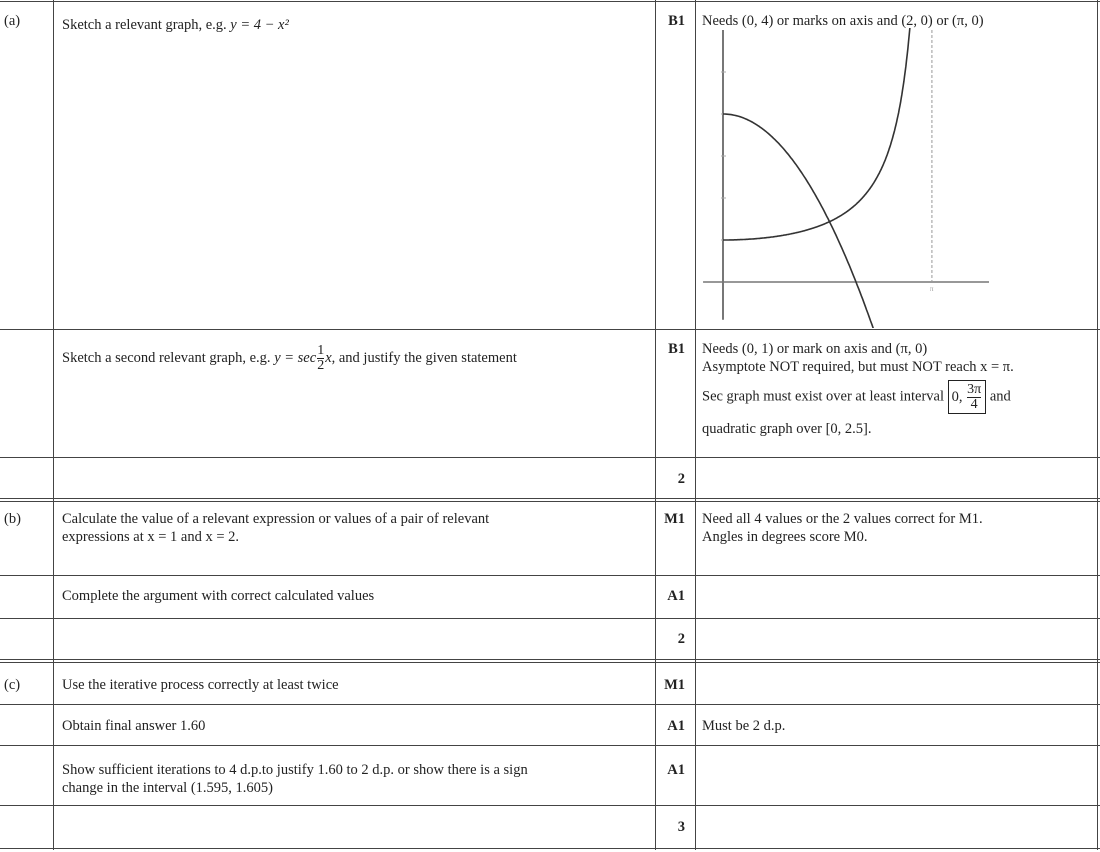  I want to click on note-line: Angles in degrees score M0., so click(785, 537).